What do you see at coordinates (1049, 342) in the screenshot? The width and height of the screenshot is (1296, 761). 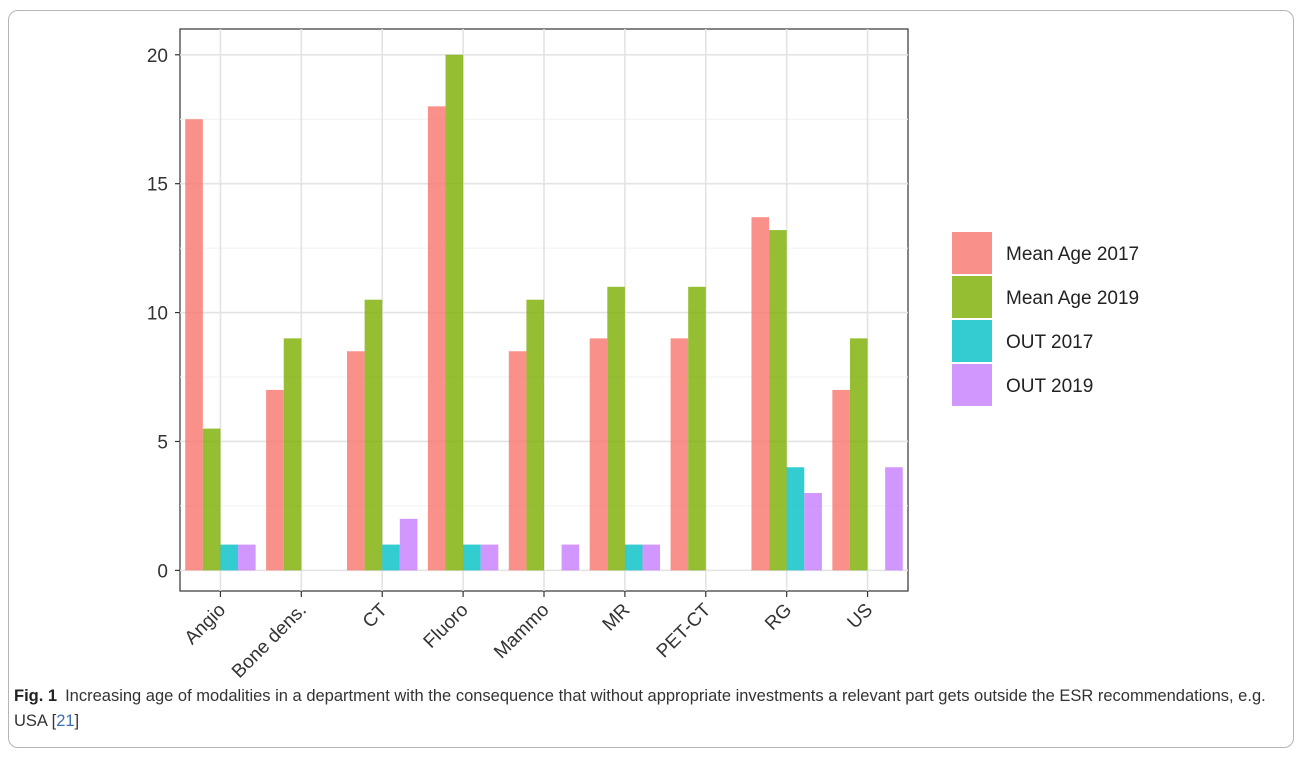 I see `legend-label: OUT 2017` at bounding box center [1049, 342].